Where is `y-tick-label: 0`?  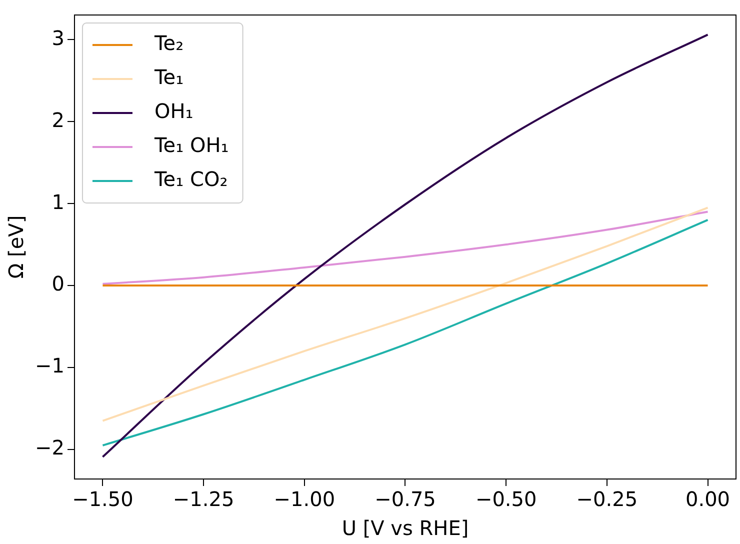
y-tick-label: 0 is located at coordinates (58, 284).